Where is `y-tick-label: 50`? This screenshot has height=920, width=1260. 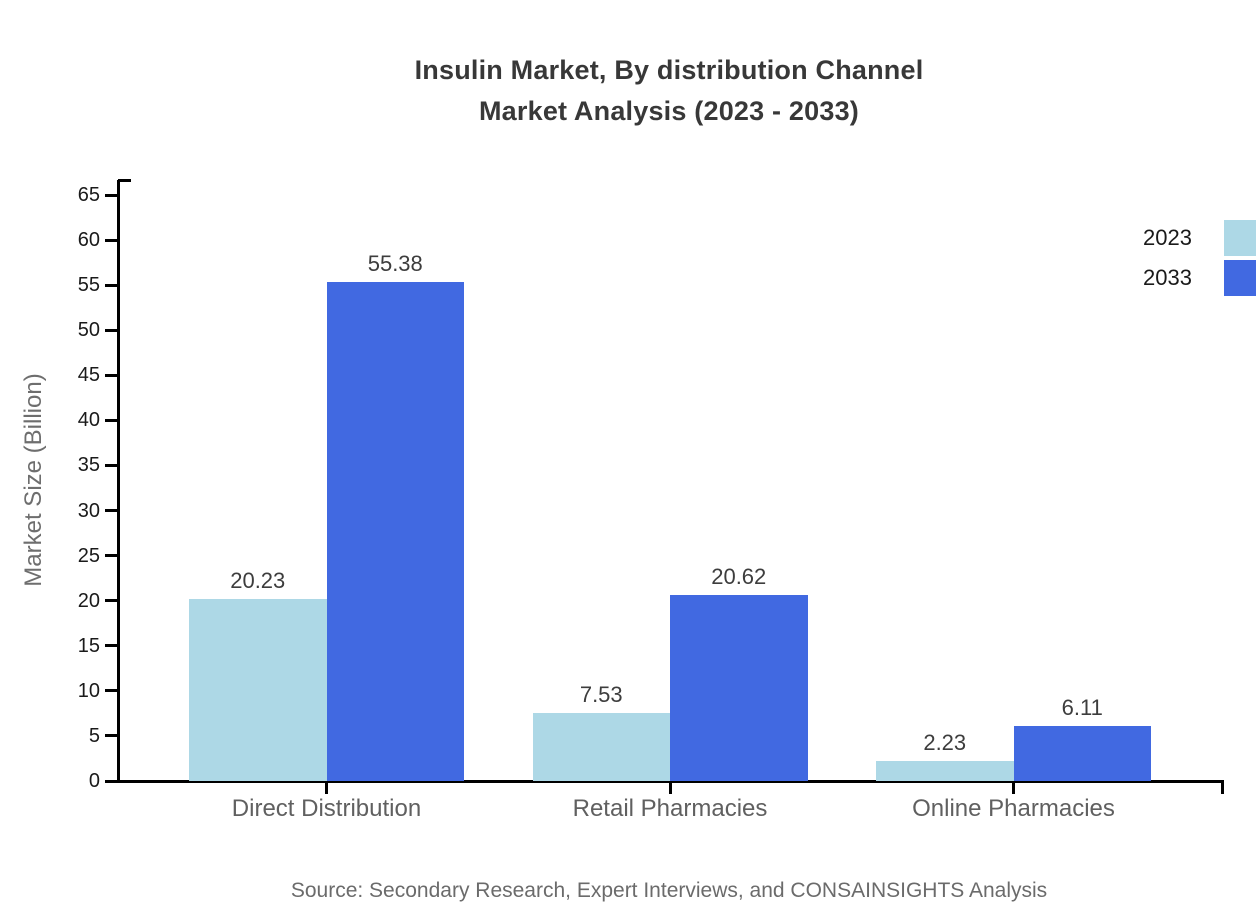
y-tick-label: 50 is located at coordinates (88, 330).